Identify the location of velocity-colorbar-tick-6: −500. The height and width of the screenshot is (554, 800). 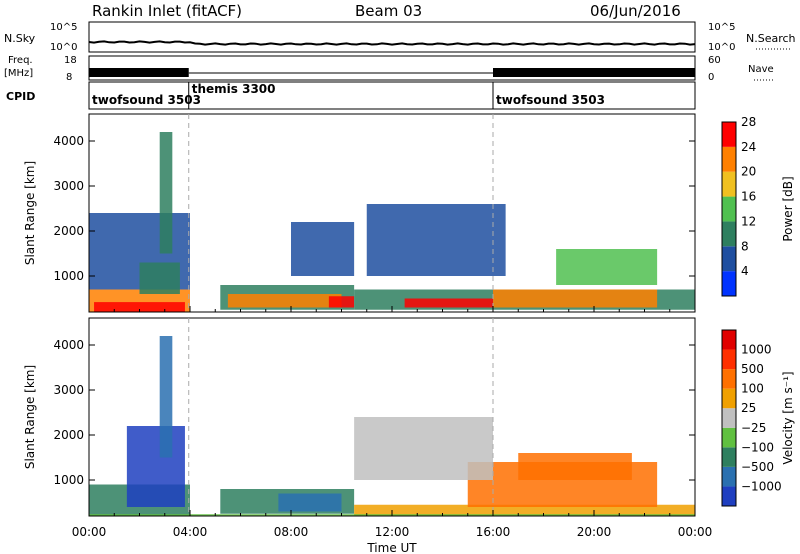
(757, 467).